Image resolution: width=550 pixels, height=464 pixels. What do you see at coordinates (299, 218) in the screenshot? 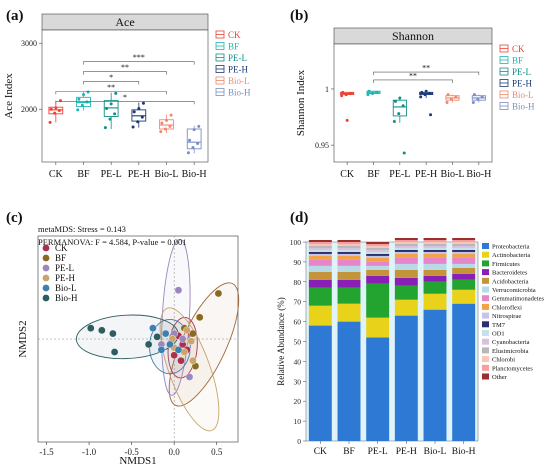
I see `panel-label-d: (d)` at bounding box center [299, 218].